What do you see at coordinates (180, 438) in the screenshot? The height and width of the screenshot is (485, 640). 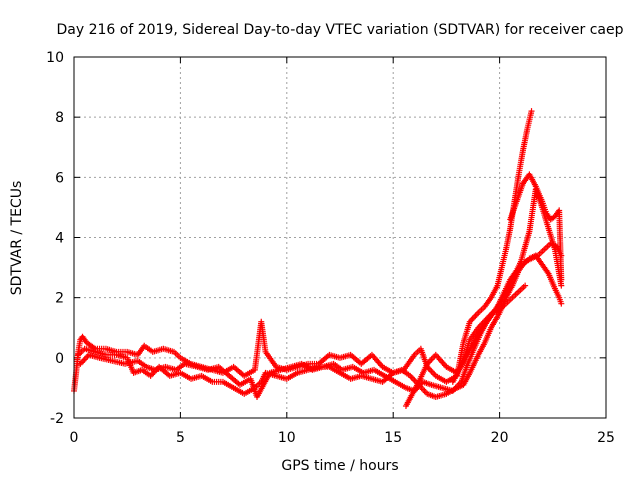 I see `x-tick-label: 5` at bounding box center [180, 438].